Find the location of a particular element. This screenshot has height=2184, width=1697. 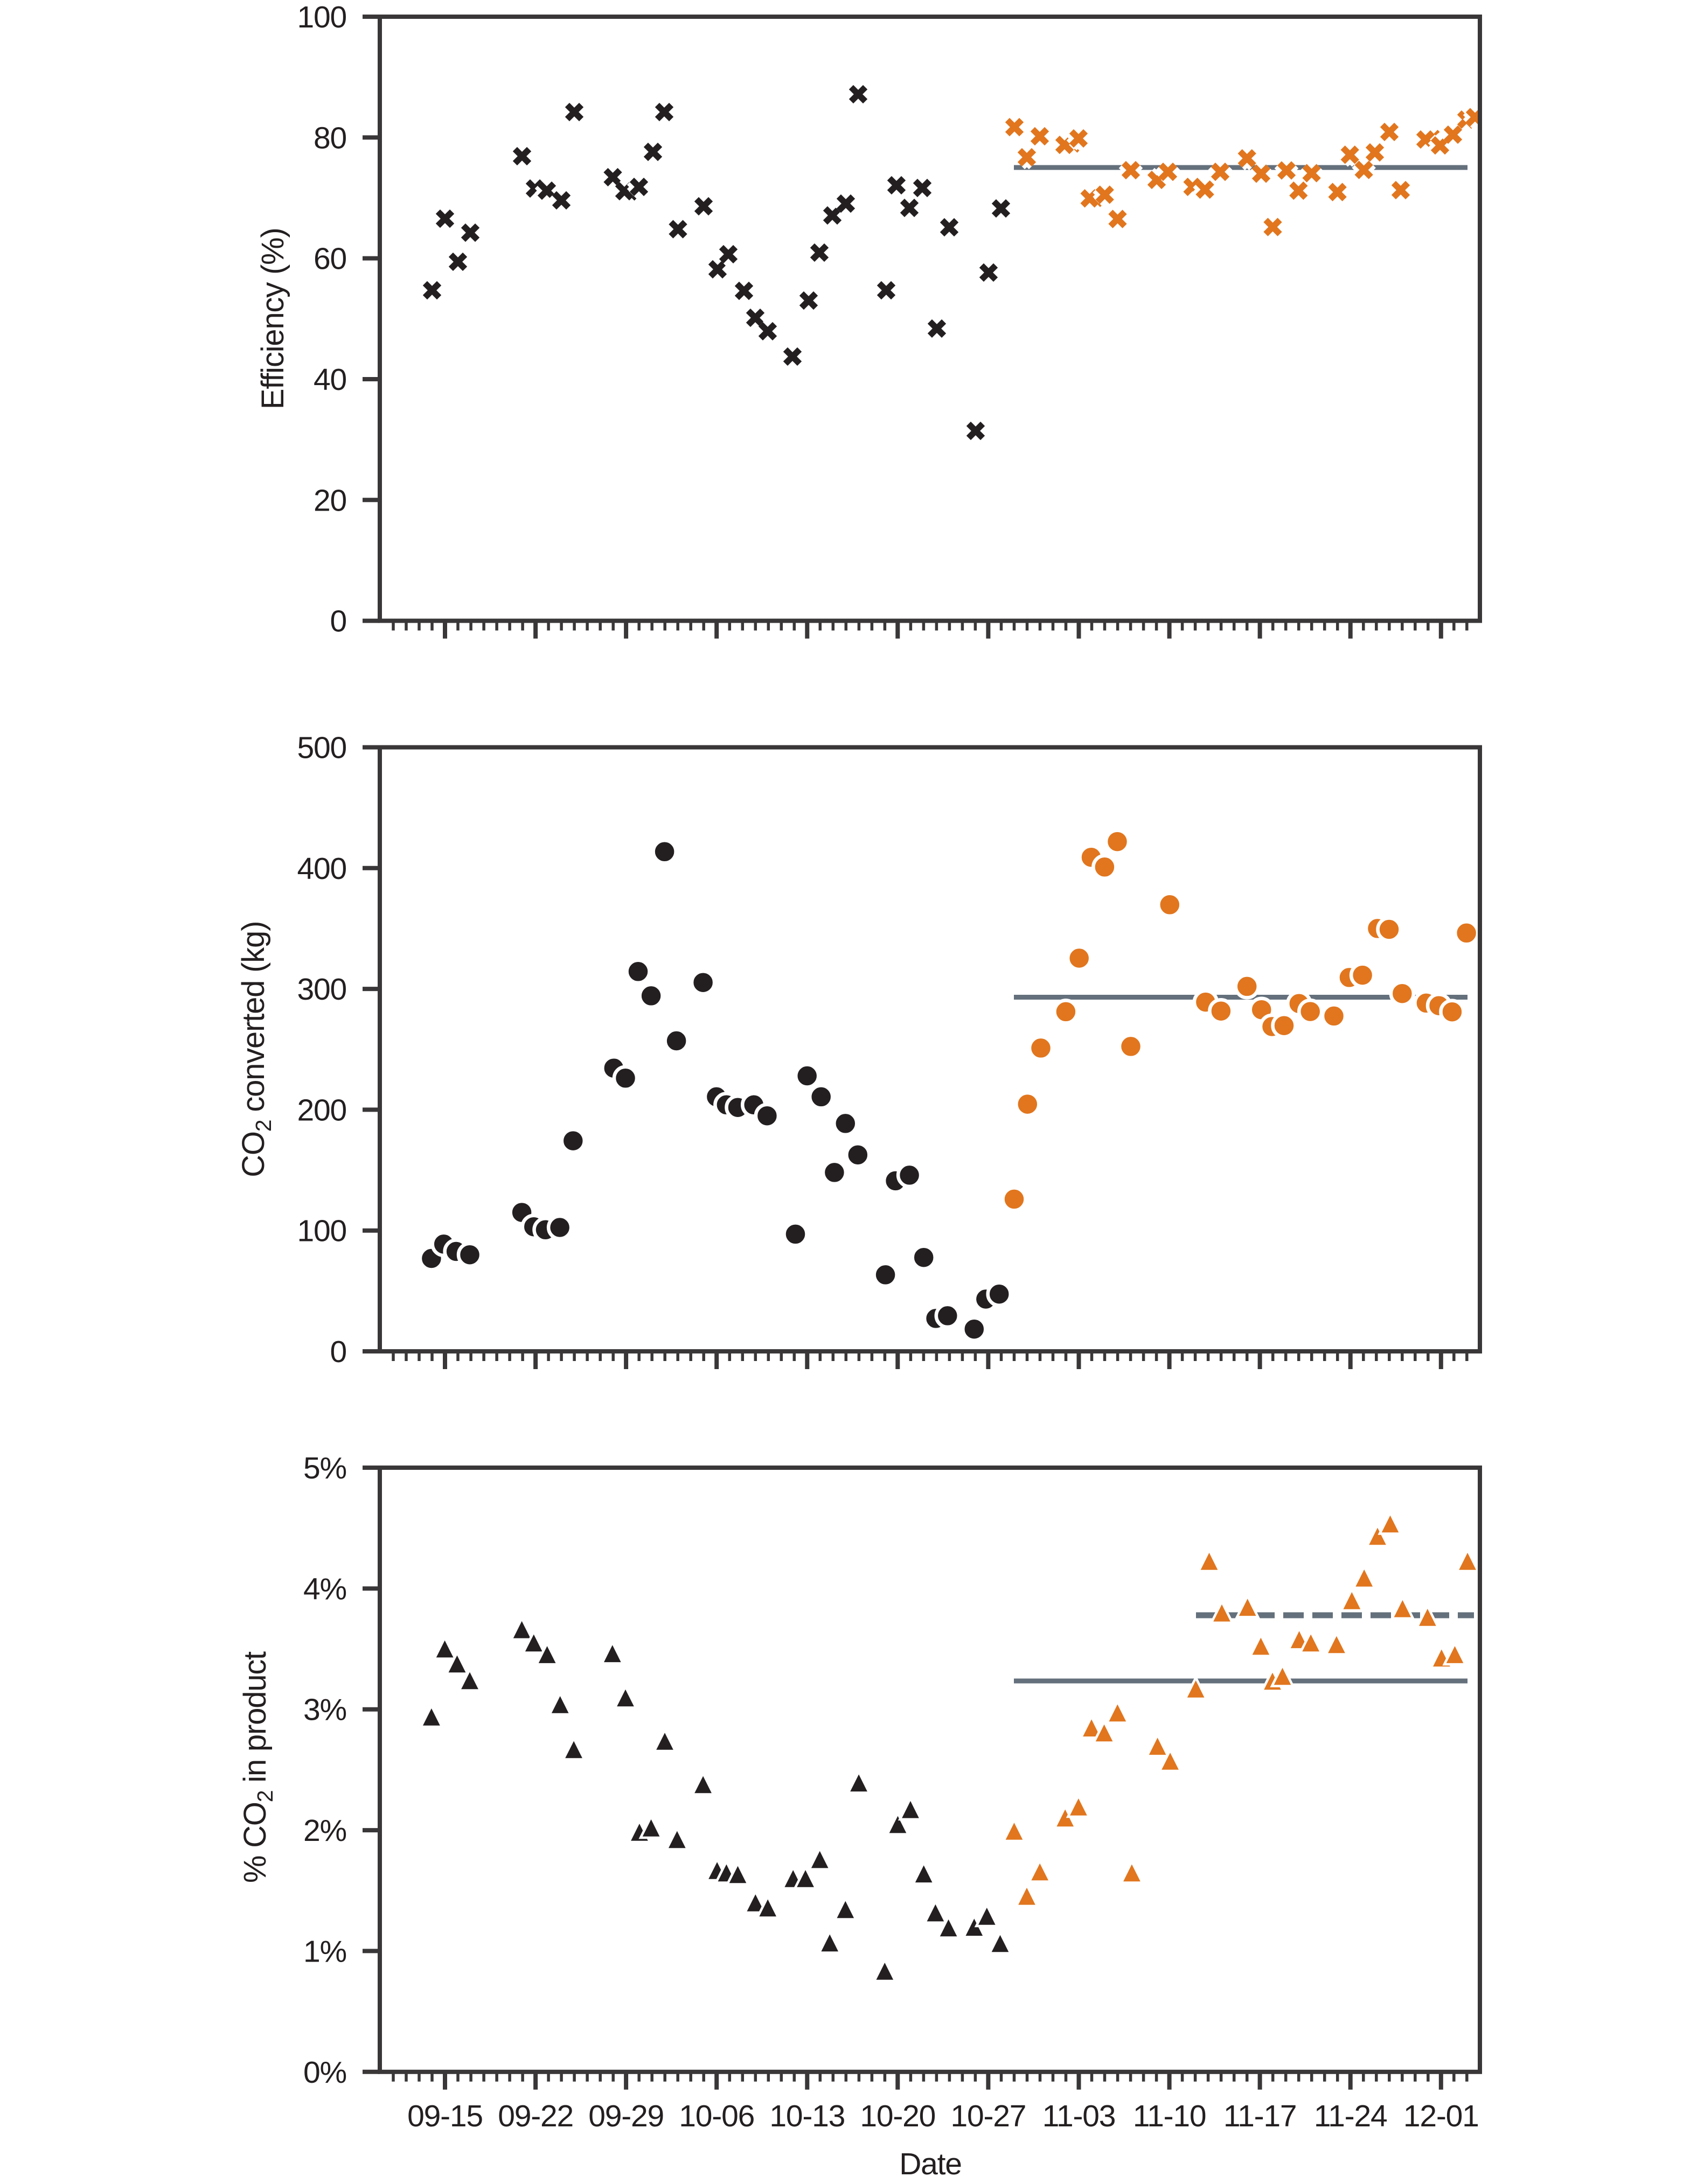

svg-text: CO2 converted (kg) is located at coordinates (256, 1049).